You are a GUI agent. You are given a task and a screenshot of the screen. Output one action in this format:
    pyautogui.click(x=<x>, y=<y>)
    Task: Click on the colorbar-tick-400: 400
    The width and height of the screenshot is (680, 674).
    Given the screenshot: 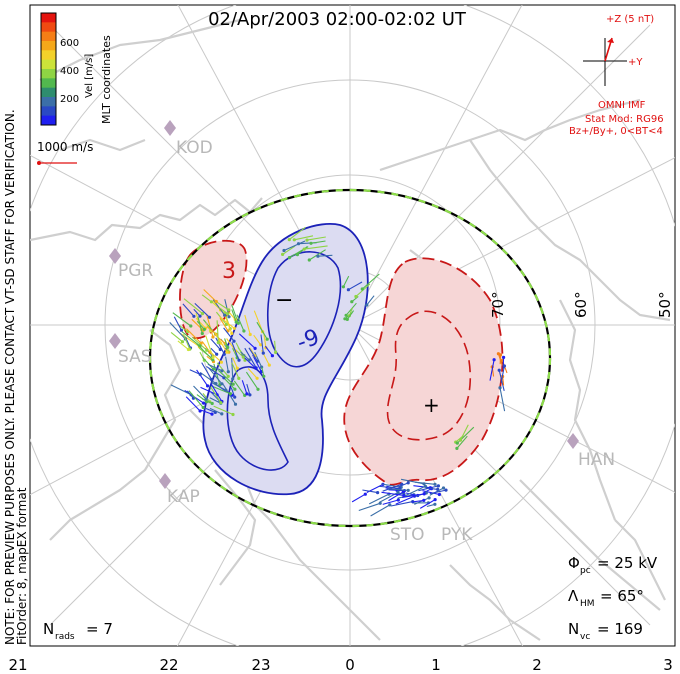 What is the action you would take?
    pyautogui.click(x=69, y=71)
    